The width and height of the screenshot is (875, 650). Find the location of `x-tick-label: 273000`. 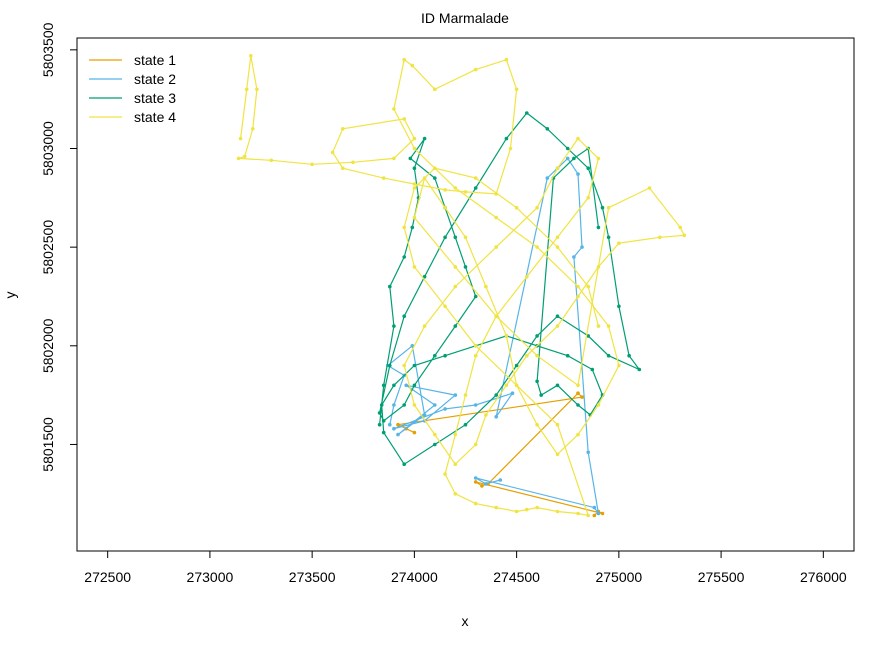

x-tick-label: 273000 is located at coordinates (210, 577).